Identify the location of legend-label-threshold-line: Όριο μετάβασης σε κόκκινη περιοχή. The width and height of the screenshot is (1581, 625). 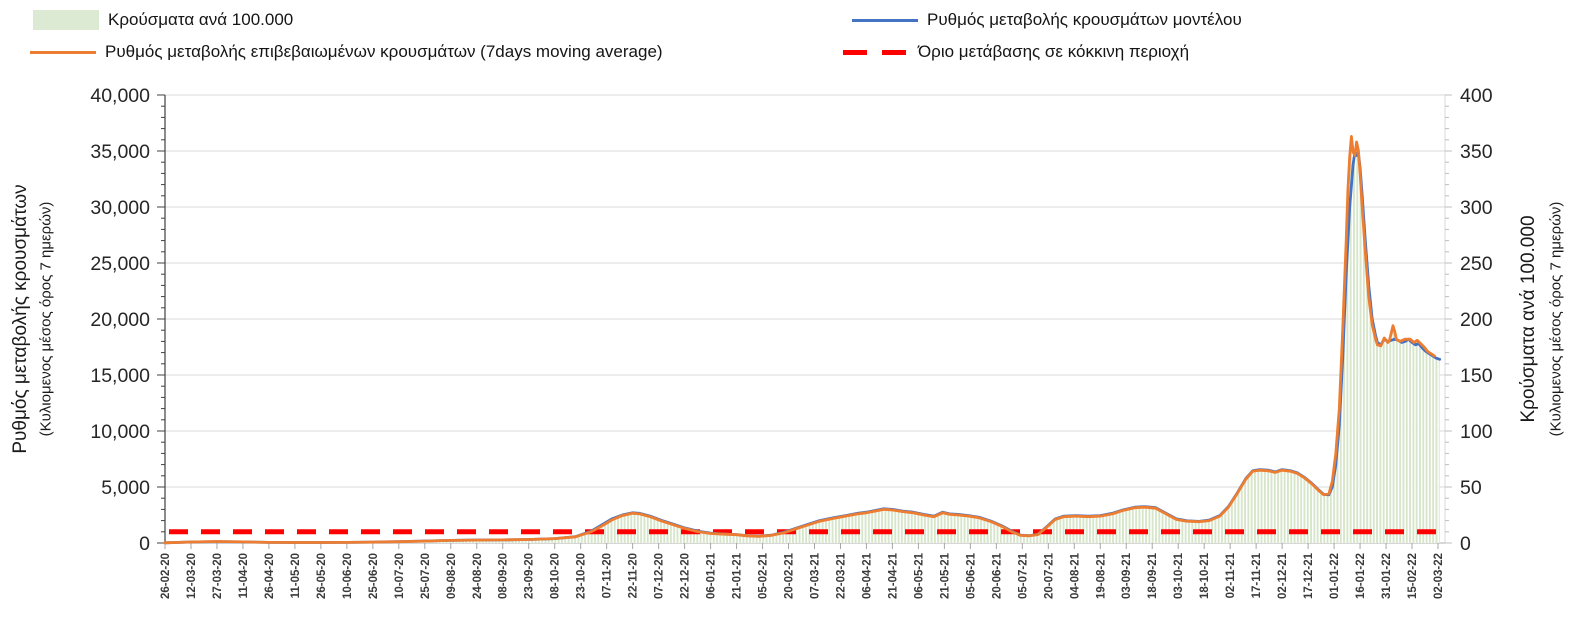
(1054, 51).